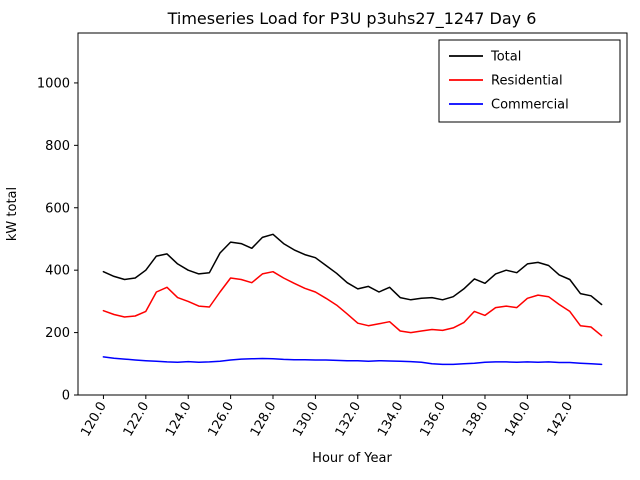  Describe the element at coordinates (264, 420) in the screenshot. I see `x-tick-label: 128.0` at that location.